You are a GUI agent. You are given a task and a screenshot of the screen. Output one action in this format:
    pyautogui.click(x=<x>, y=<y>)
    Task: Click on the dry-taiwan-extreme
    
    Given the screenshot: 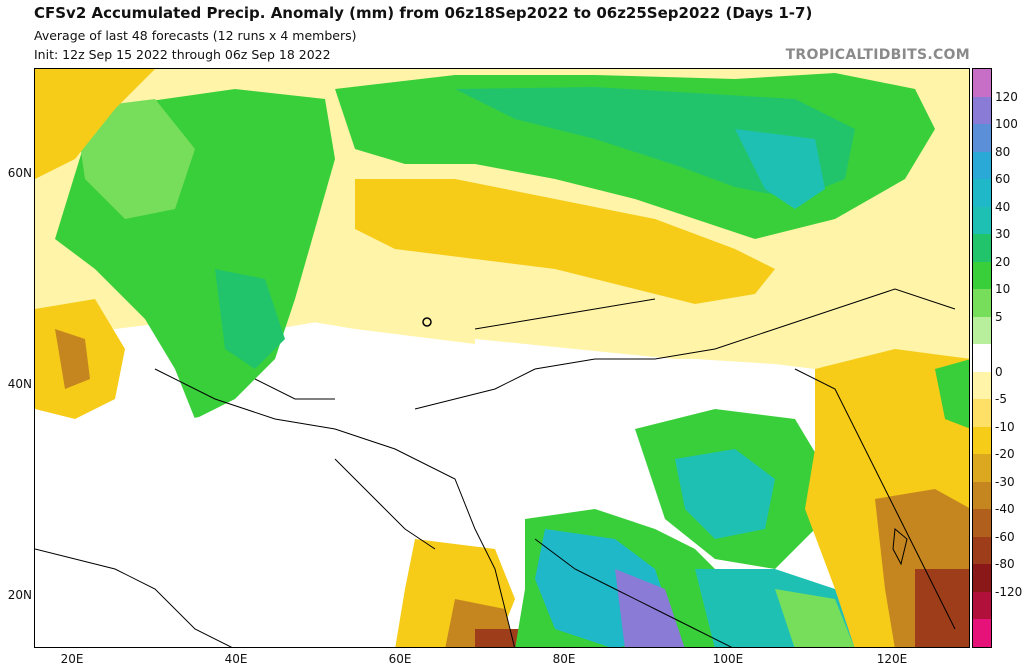 What is the action you would take?
    pyautogui.click(x=942, y=608)
    